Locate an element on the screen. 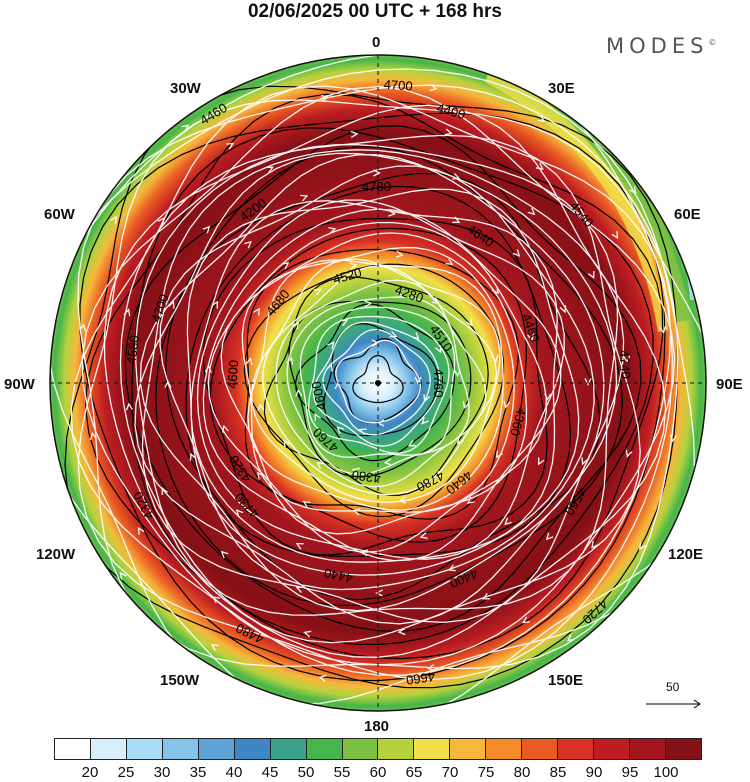 The image size is (750, 782). reference-vector-arrow is located at coordinates (673, 704).